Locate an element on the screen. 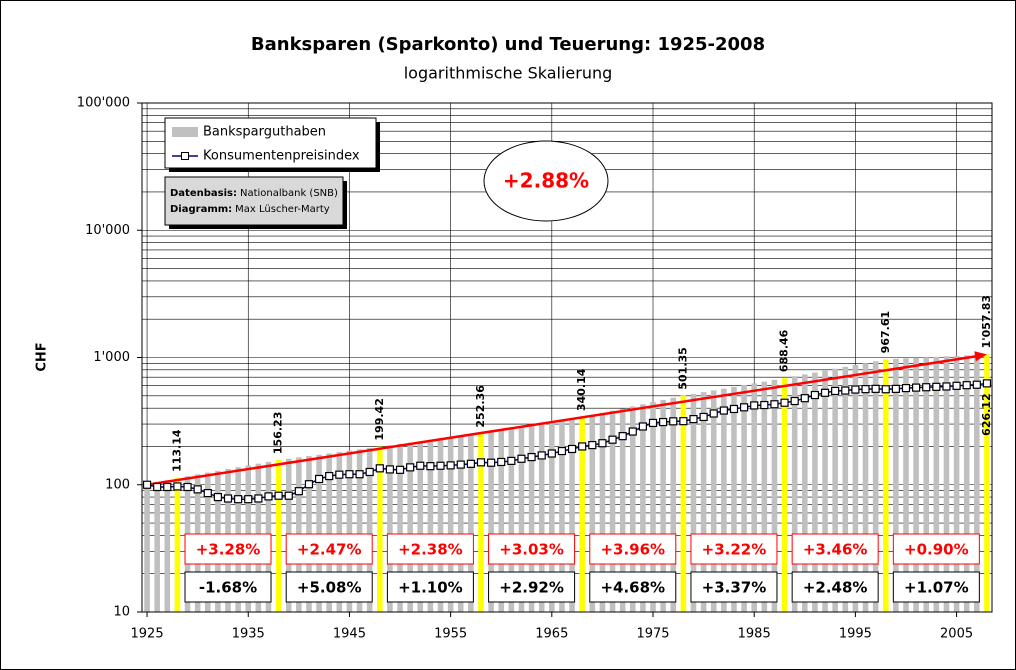  chart-subtitle: logarithmische Skalierung is located at coordinates (508, 73).